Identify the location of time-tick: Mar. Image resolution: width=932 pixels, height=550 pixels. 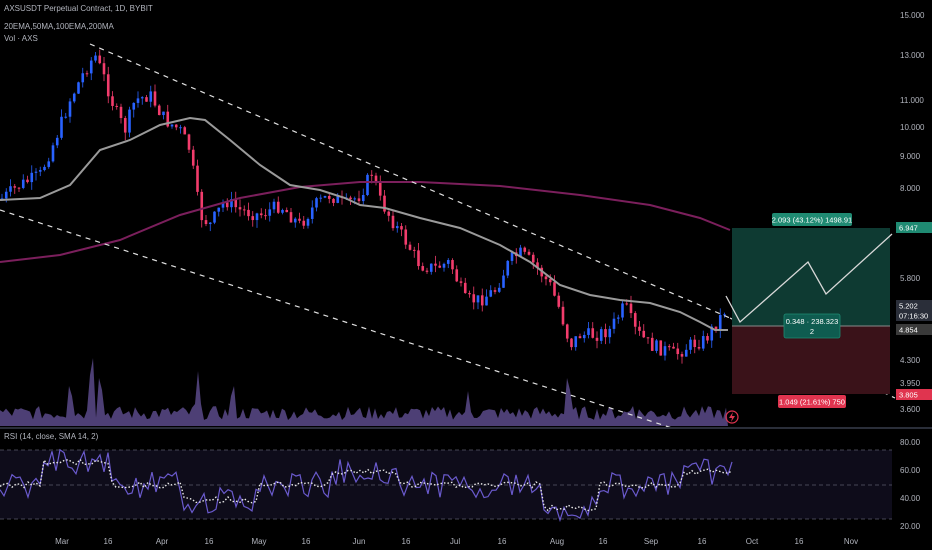
(62, 541).